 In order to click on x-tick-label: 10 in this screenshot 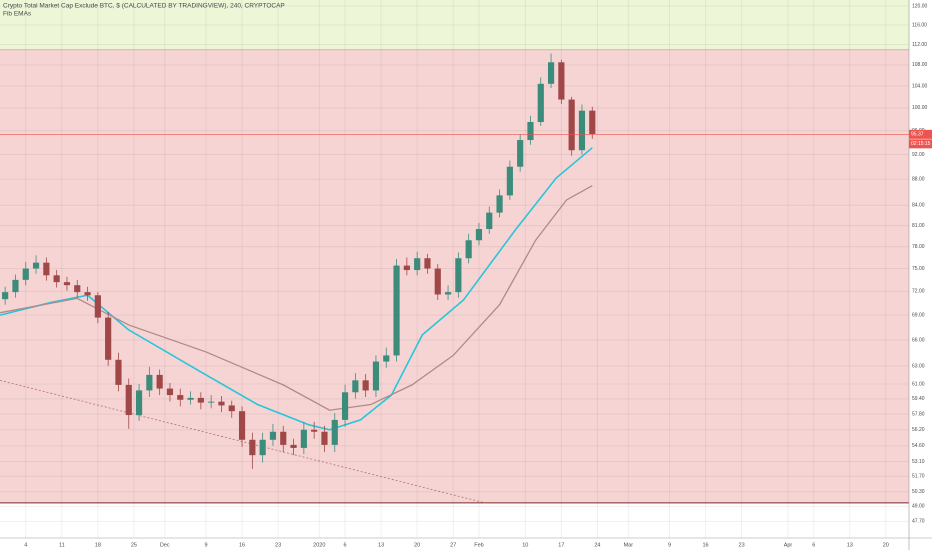, I will do `click(525, 545)`.